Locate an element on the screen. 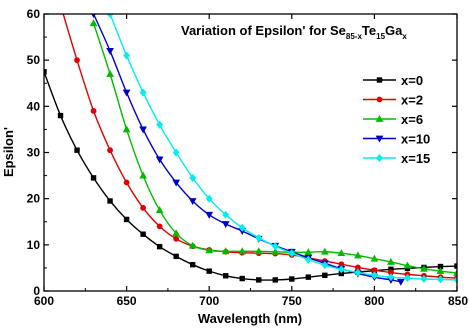 The height and width of the screenshot is (331, 469). legend-label-x-2: x=2 is located at coordinates (412, 100).